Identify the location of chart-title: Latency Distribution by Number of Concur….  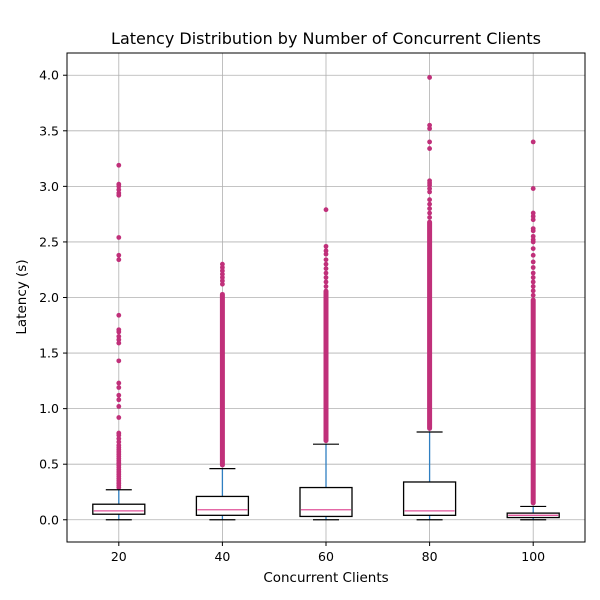
(326, 38).